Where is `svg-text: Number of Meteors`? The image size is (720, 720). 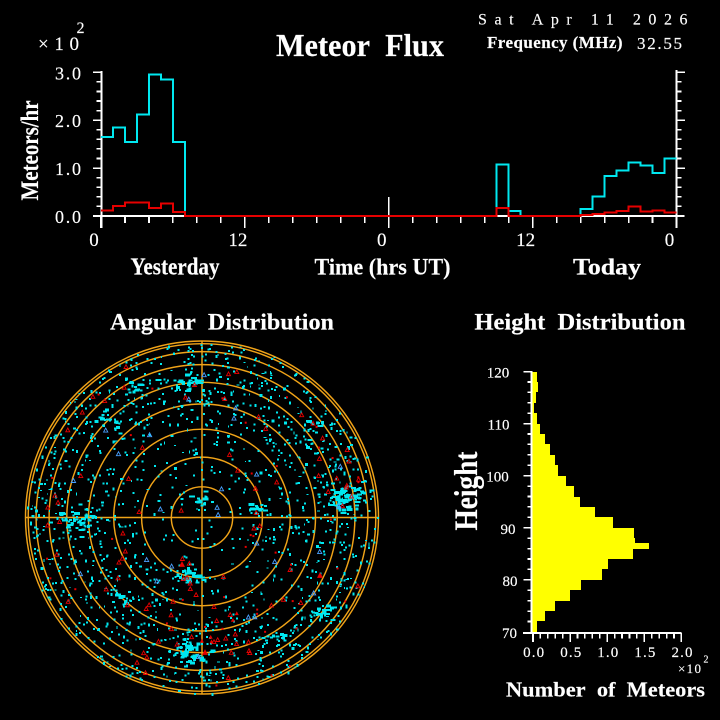 svg-text: Number of Meteors is located at coordinates (605, 690).